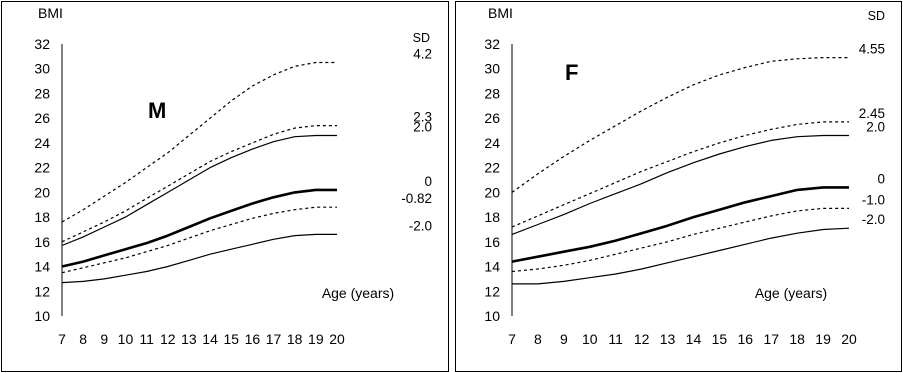  I want to click on sd-curve-label: 4.2, so click(422, 54).